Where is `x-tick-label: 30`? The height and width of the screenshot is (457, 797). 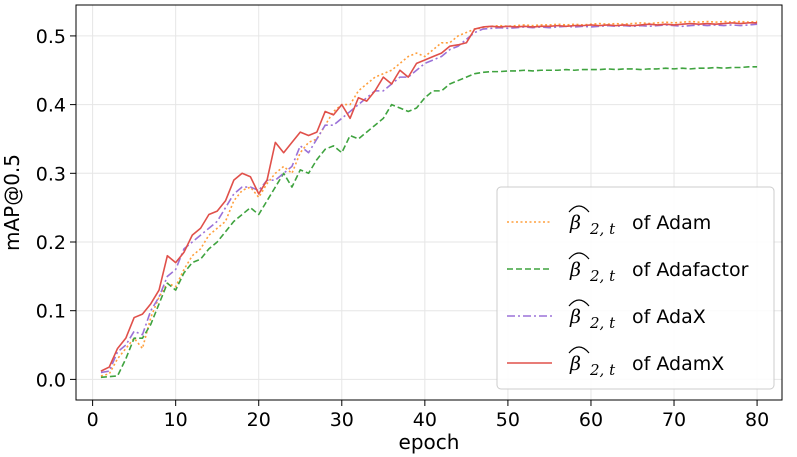 x-tick-label: 30 is located at coordinates (342, 420).